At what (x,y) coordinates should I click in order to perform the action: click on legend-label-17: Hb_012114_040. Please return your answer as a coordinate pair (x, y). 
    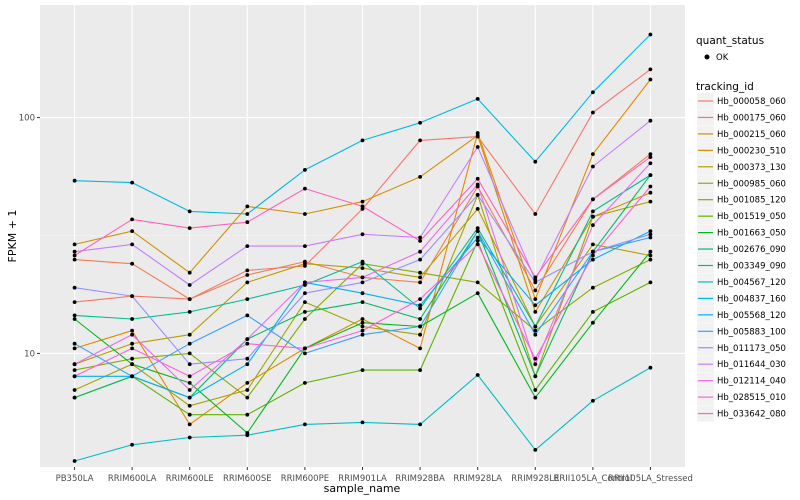
    Looking at the image, I should click on (751, 382).